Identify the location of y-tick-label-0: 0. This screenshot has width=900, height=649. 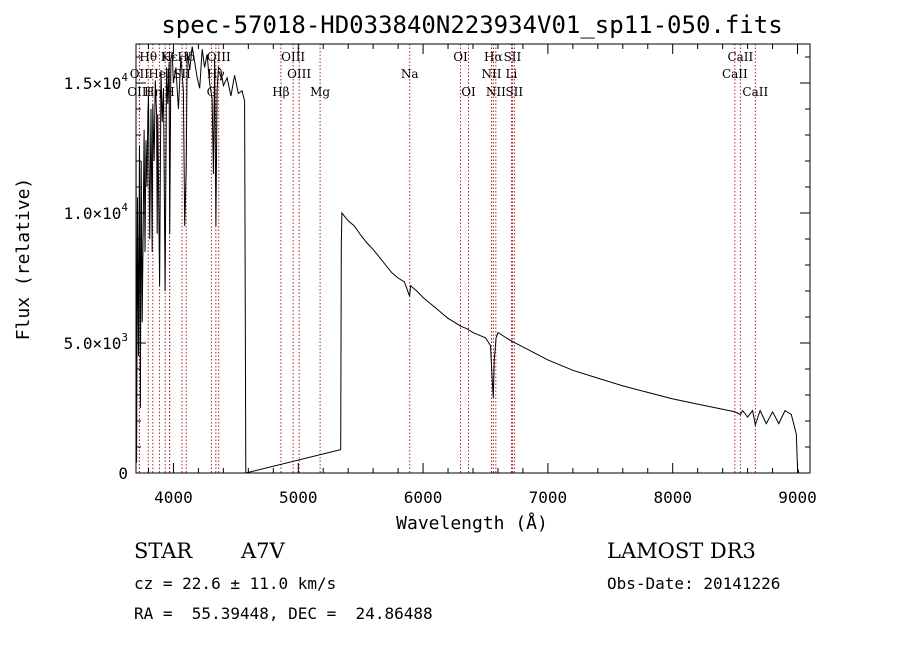
(123, 473).